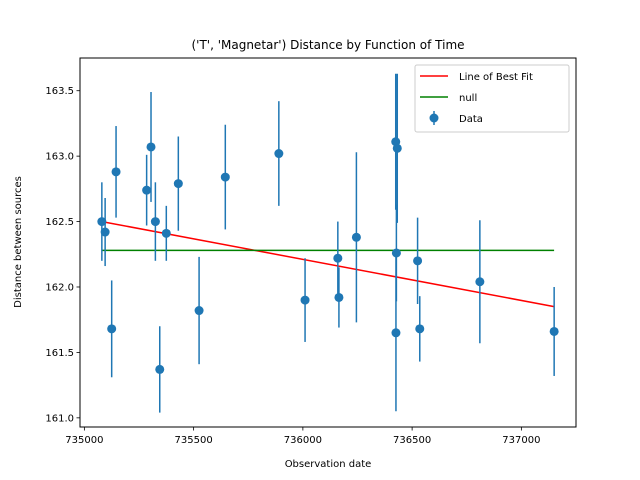 Image resolution: width=640 pixels, height=480 pixels. Describe the element at coordinates (194, 440) in the screenshot. I see `x-tick-label: 735500` at that location.